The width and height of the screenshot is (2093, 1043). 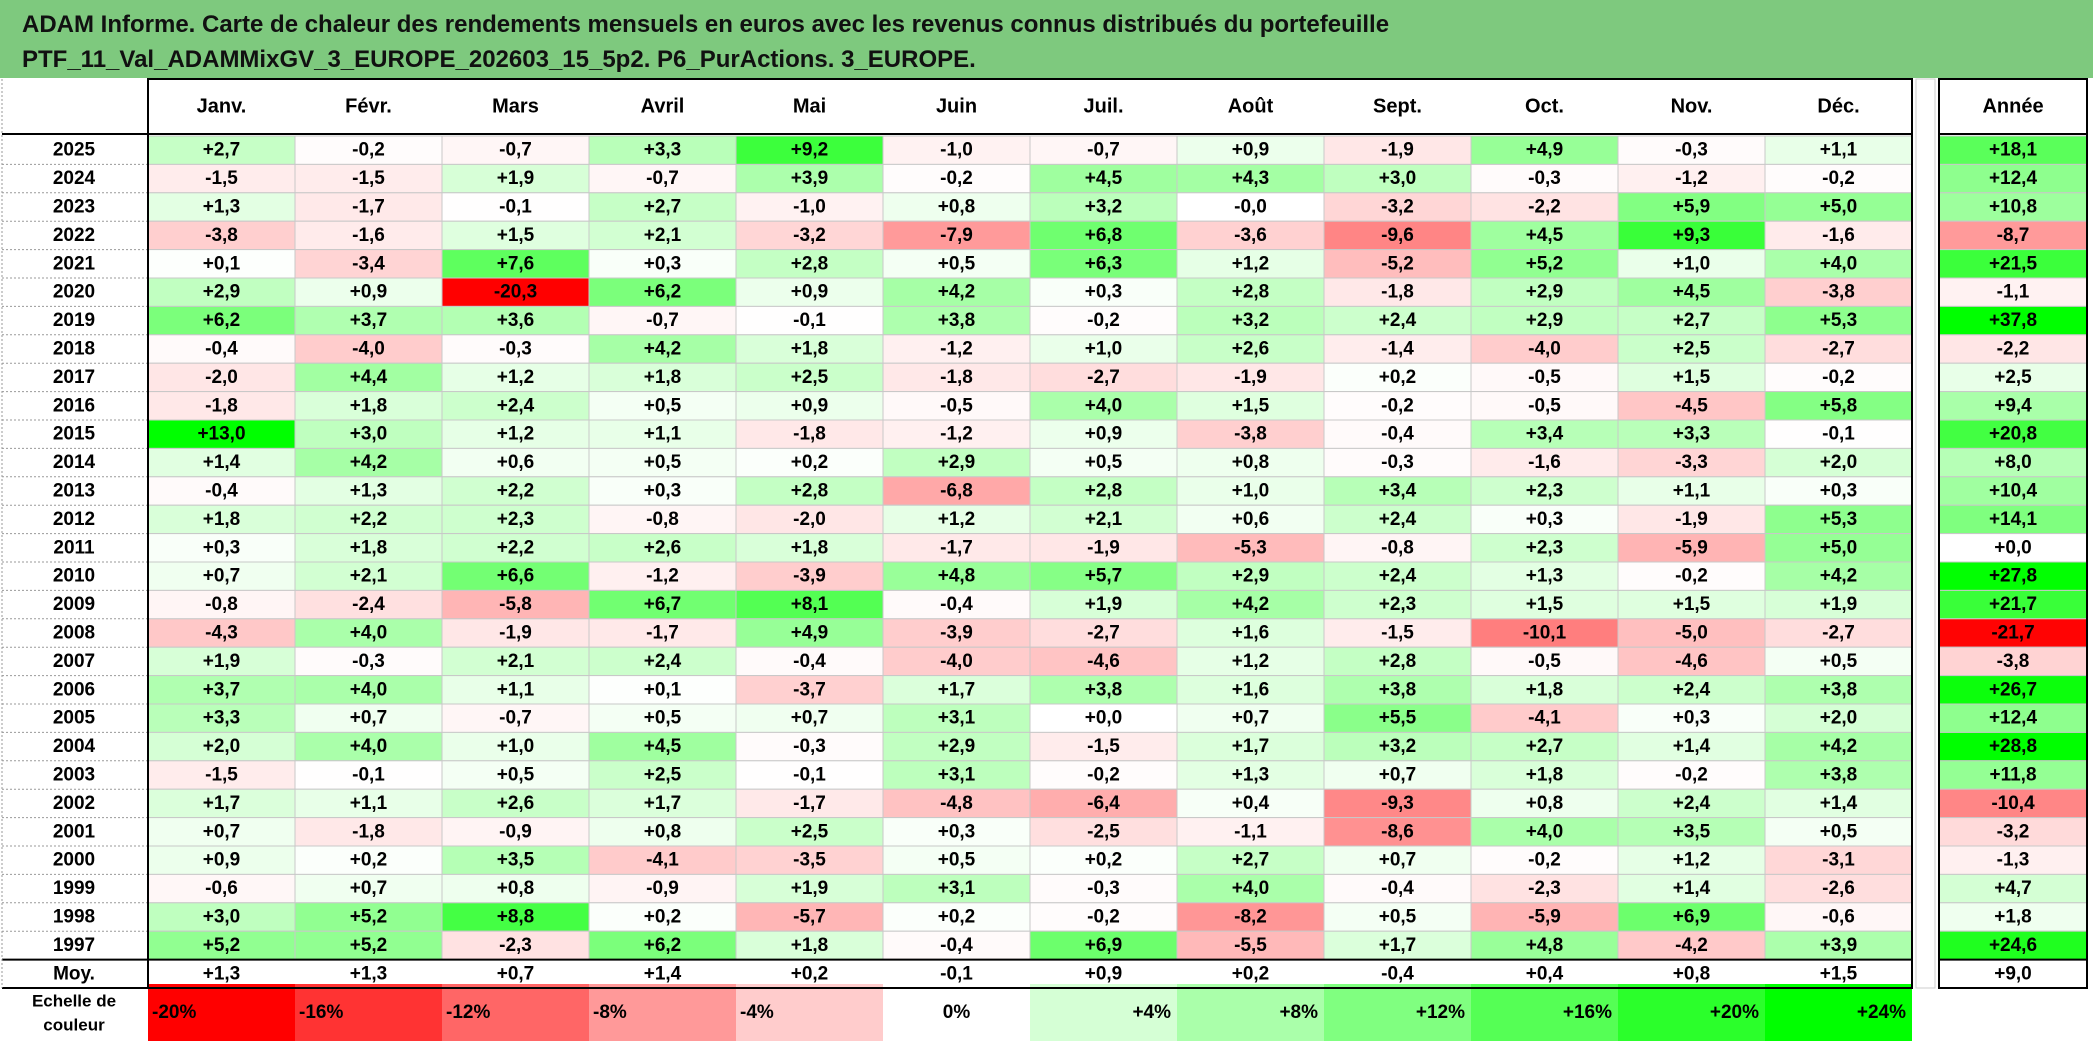 I want to click on annual-value-2006: +26,7, so click(x=2013, y=689).